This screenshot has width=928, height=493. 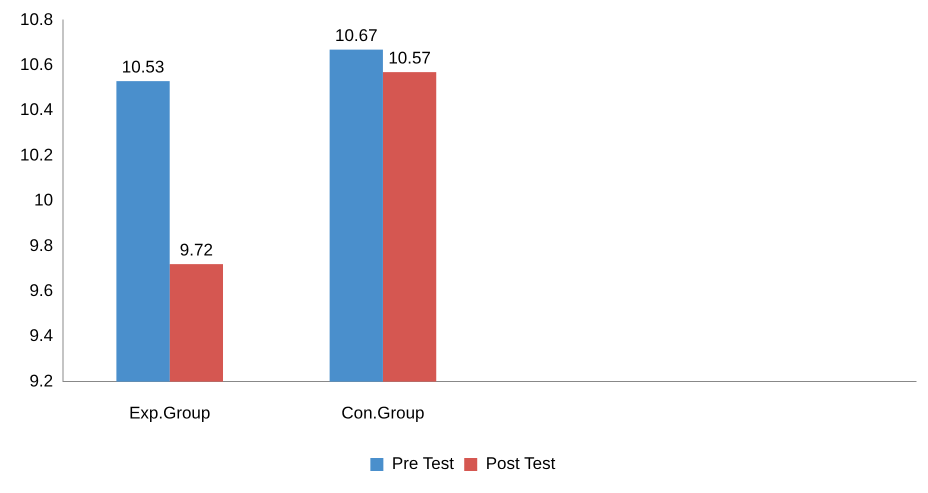 I want to click on y-tick-label: 10.8, so click(x=37, y=19).